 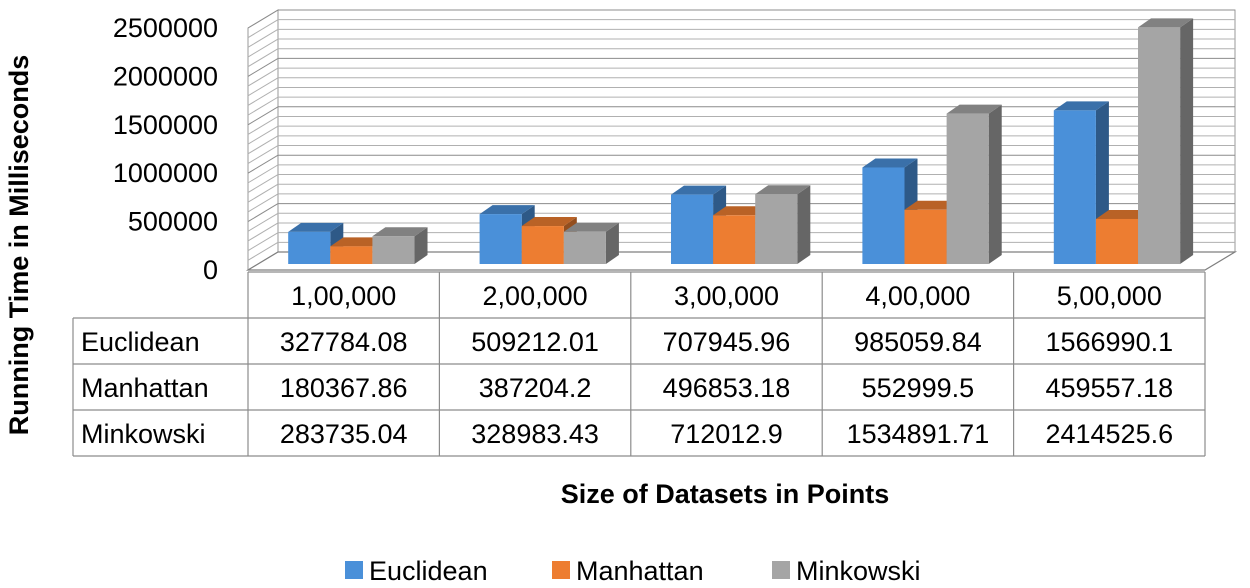 What do you see at coordinates (918, 434) in the screenshot?
I see `table-cell: 1534891.71` at bounding box center [918, 434].